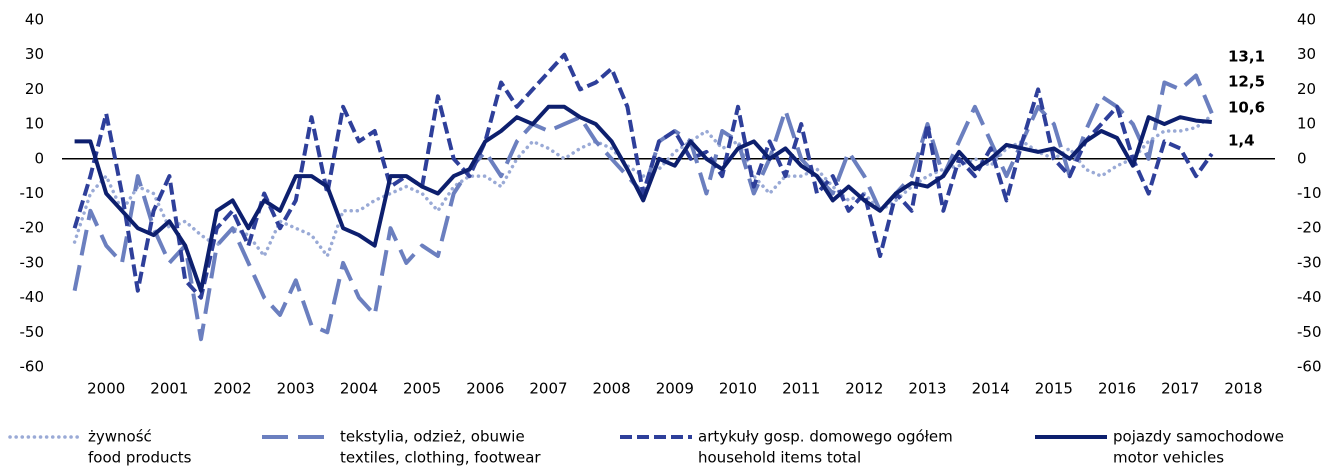  Describe the element at coordinates (32, 193) in the screenshot. I see `y-tick-label: -10` at that location.